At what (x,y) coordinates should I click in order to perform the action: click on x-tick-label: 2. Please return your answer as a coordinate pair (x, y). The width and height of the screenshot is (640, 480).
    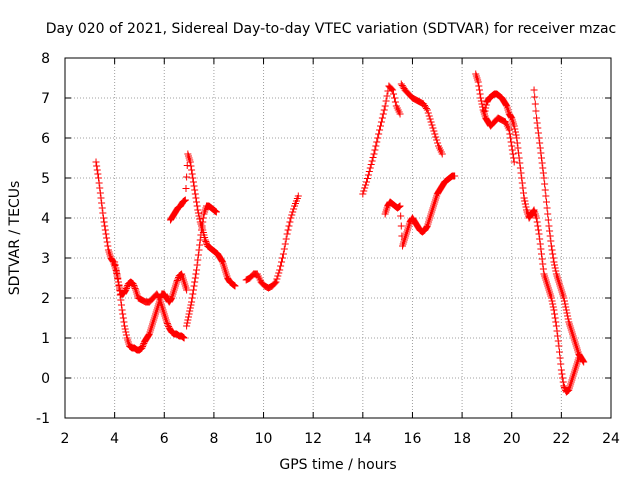
    Looking at the image, I should click on (65, 439).